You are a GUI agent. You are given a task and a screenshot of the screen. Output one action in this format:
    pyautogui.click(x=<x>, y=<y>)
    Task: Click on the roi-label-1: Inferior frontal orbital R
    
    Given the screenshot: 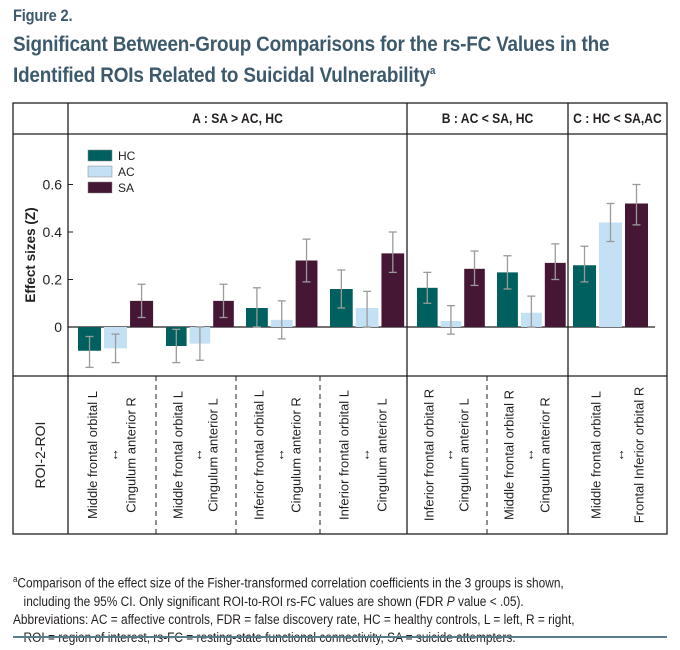 What is the action you would take?
    pyautogui.click(x=428, y=455)
    